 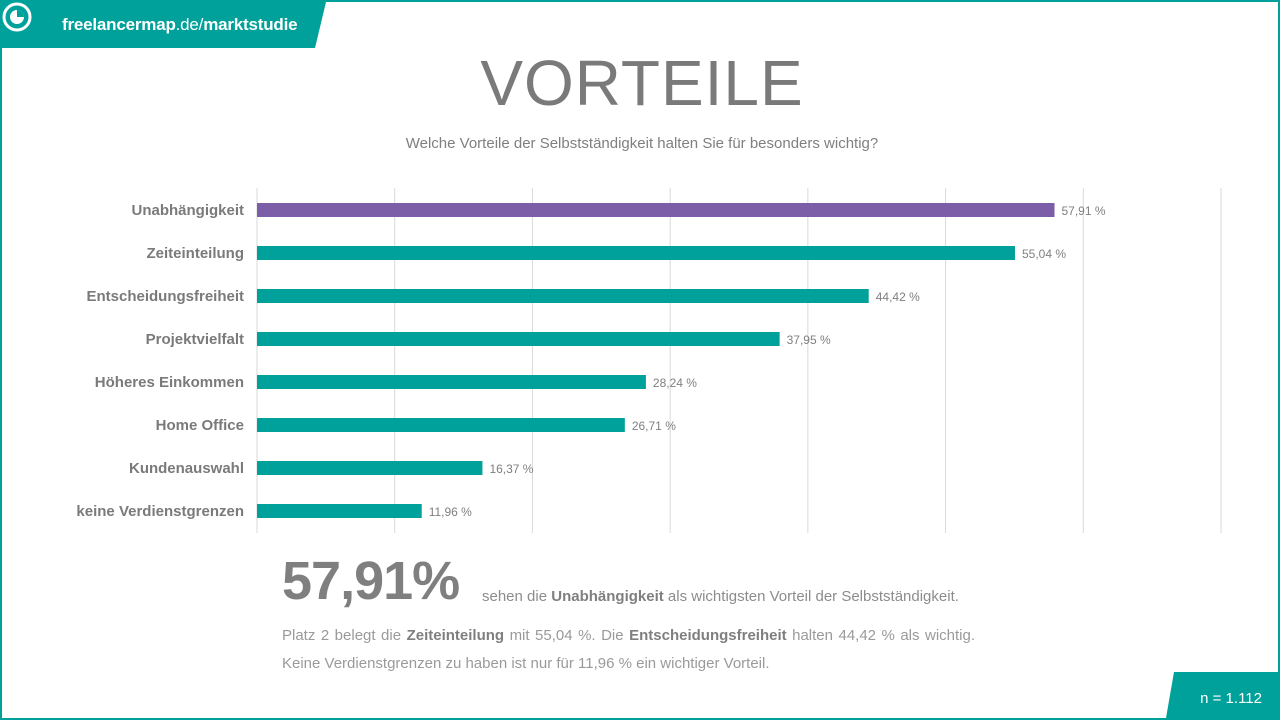 I want to click on brand-logo-text: freelancermap.de/marktstudie, so click(x=180, y=25).